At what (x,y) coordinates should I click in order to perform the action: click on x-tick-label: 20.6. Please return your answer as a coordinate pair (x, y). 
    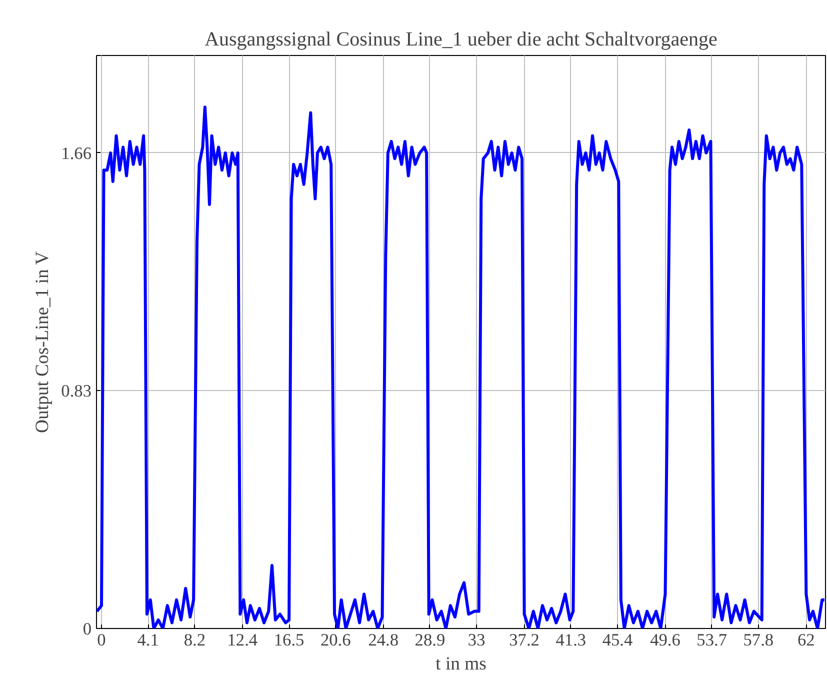
    Looking at the image, I should click on (336, 640).